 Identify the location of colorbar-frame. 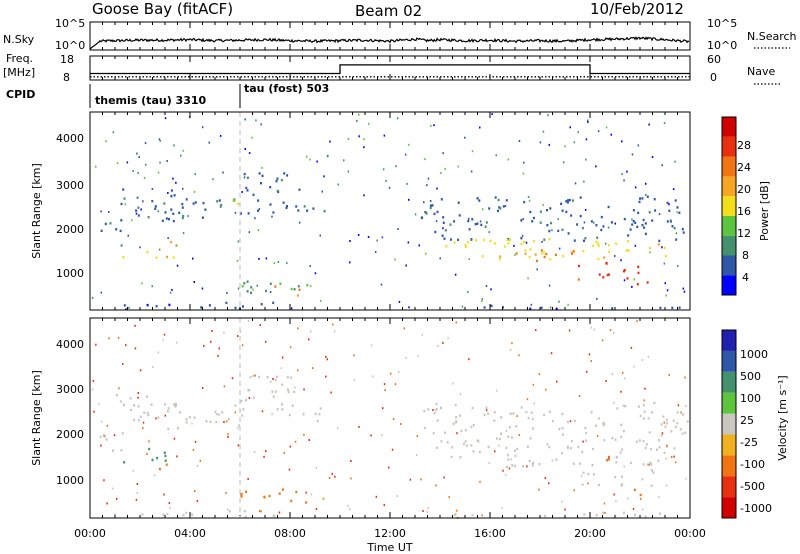
(729, 424).